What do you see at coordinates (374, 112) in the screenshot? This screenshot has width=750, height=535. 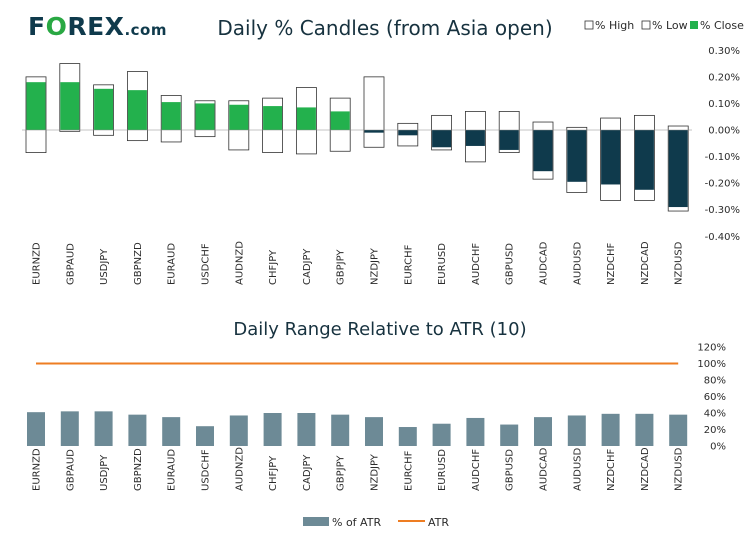 I see `candle-range-box` at bounding box center [374, 112].